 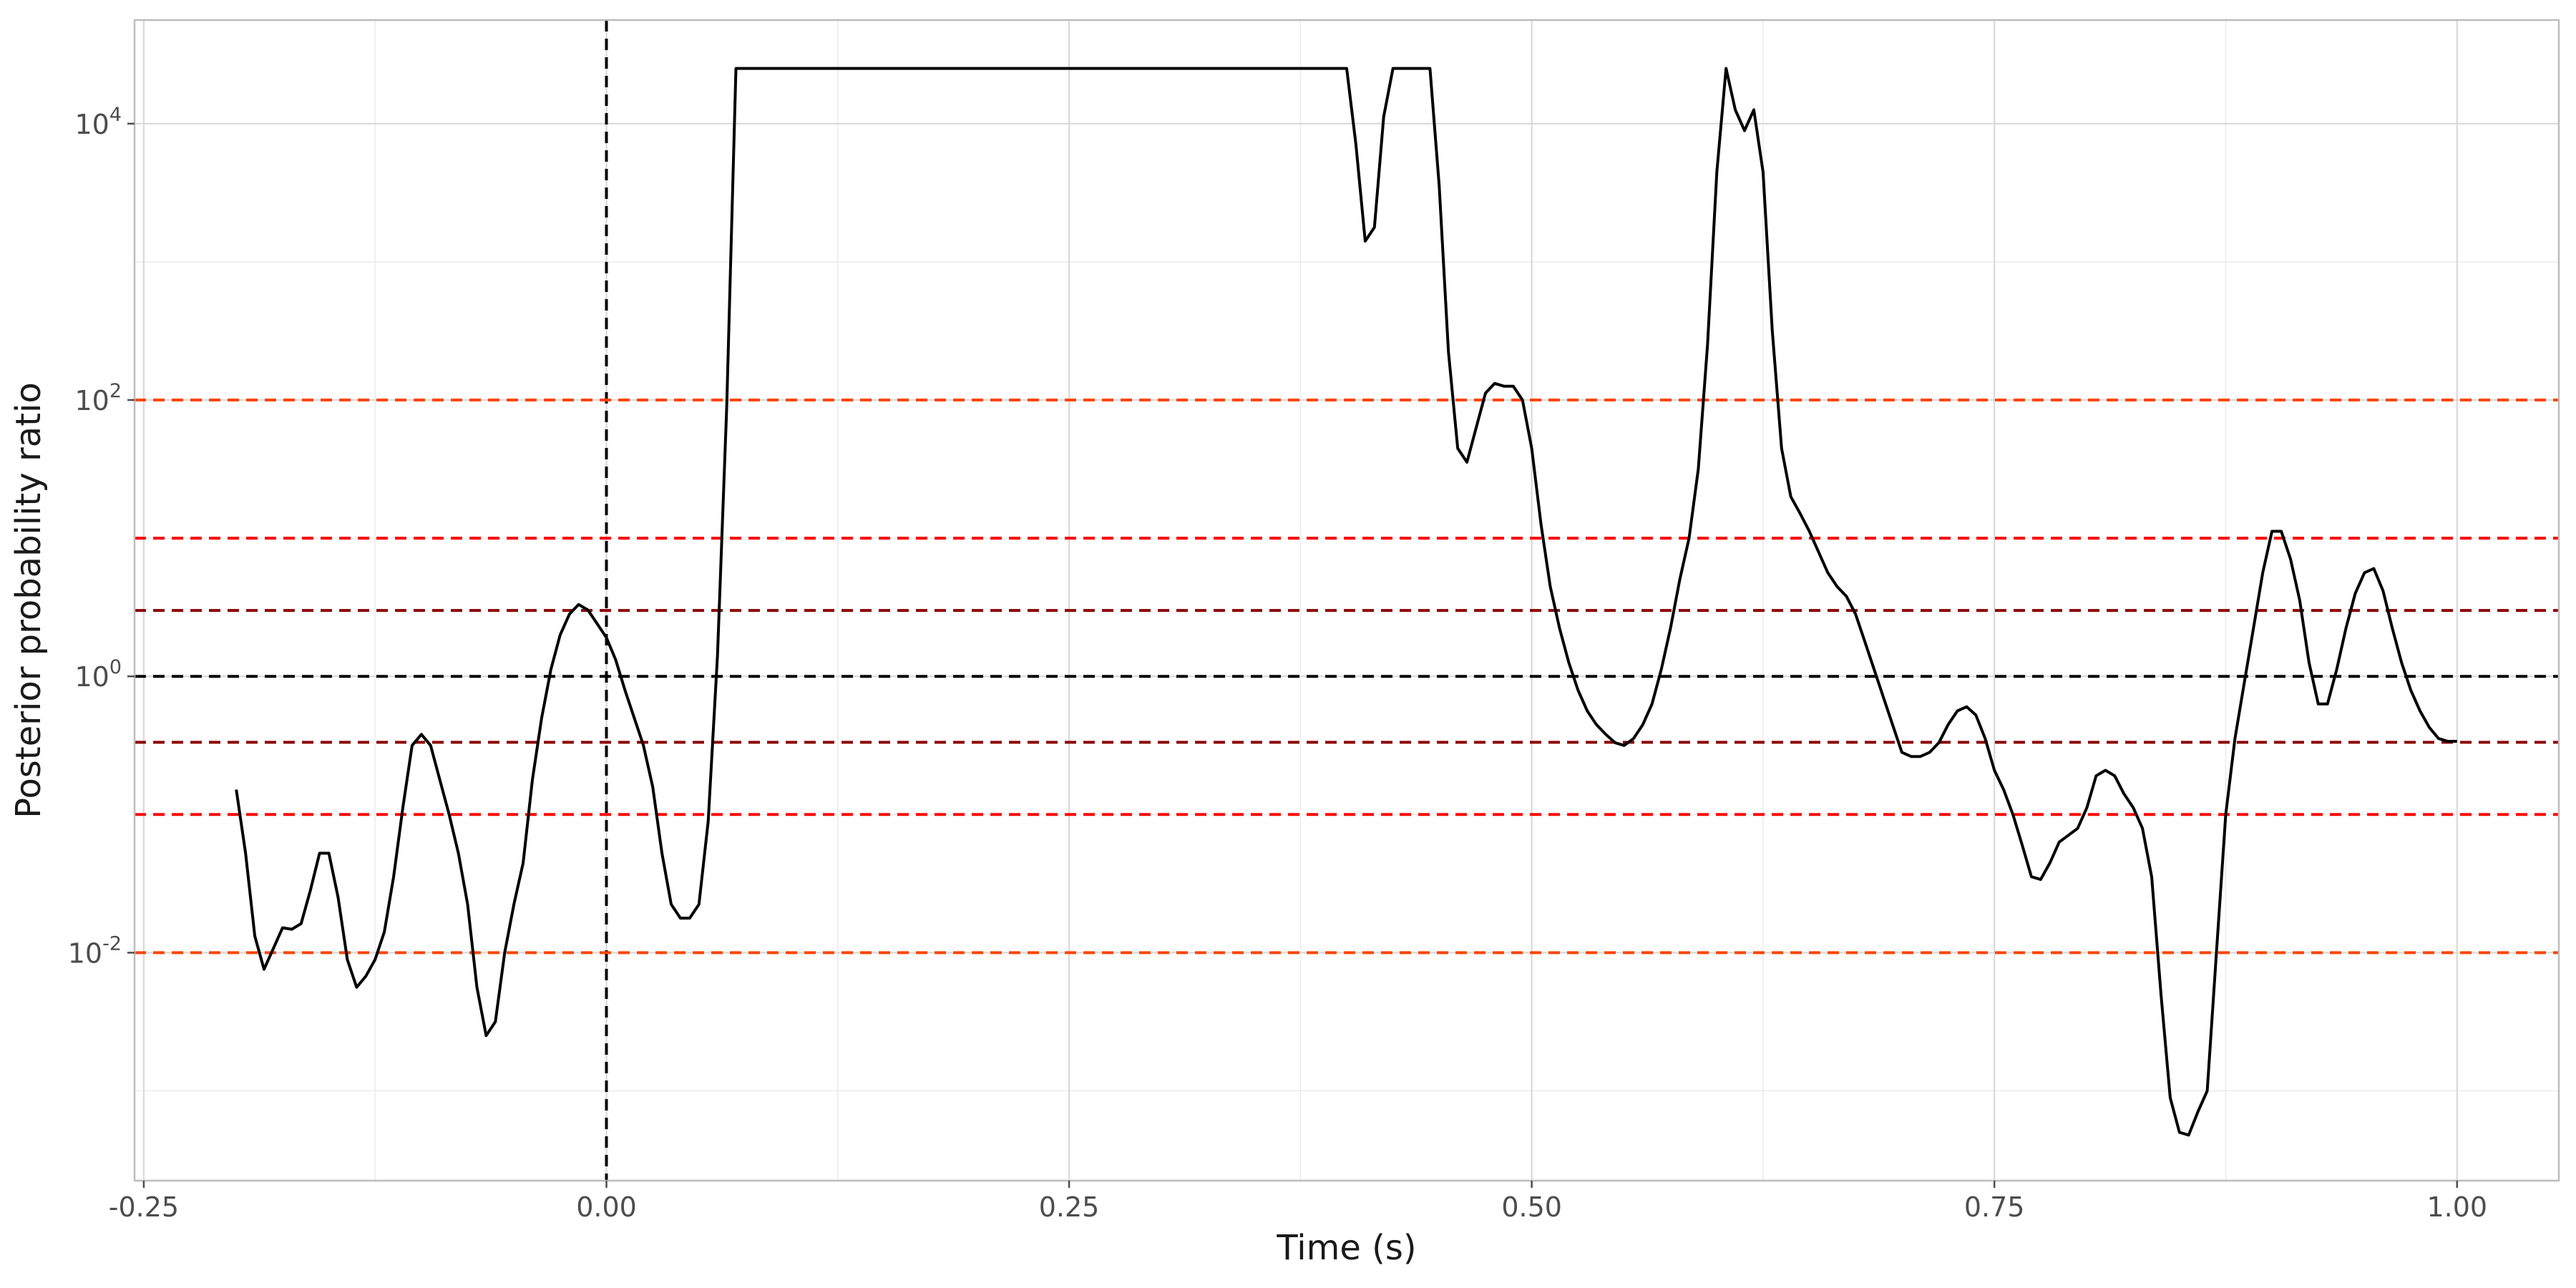 I want to click on x-axis-ticks: -0.25 0.00 0.25 0.50 0.75 1.00, so click(x=1298, y=1202).